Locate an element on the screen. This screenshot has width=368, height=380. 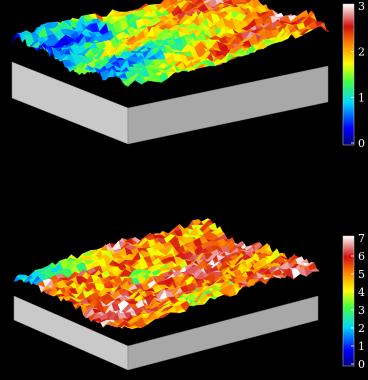
colorbar-2-bar is located at coordinates (348, 301).